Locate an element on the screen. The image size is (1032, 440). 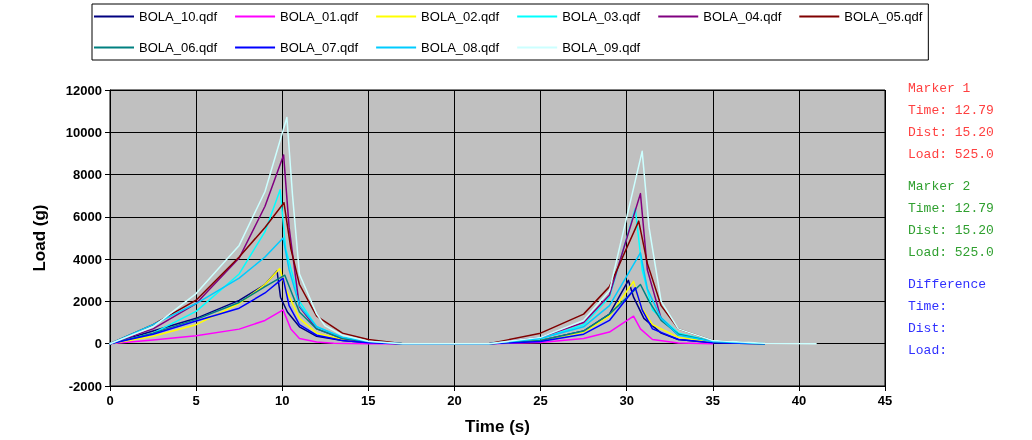
x-tick-label: 15 is located at coordinates (368, 400).